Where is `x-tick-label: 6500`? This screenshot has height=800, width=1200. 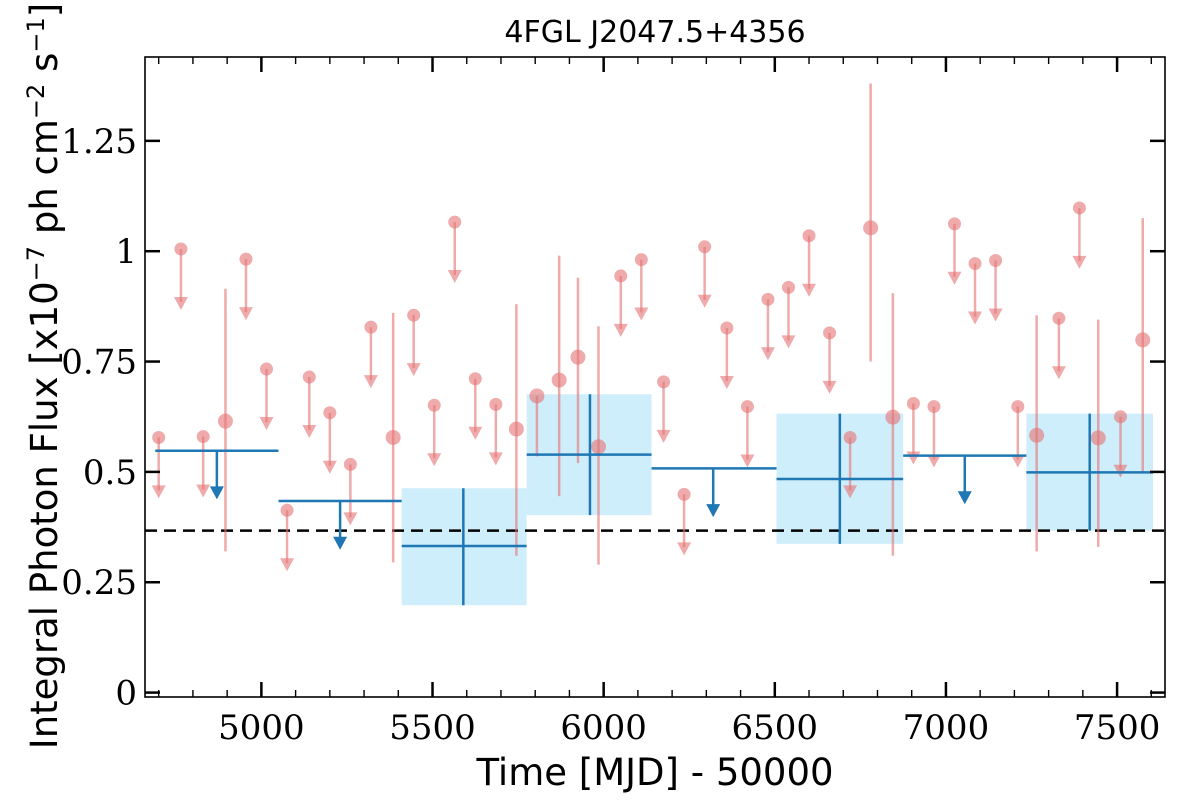 x-tick-label: 6500 is located at coordinates (775, 728).